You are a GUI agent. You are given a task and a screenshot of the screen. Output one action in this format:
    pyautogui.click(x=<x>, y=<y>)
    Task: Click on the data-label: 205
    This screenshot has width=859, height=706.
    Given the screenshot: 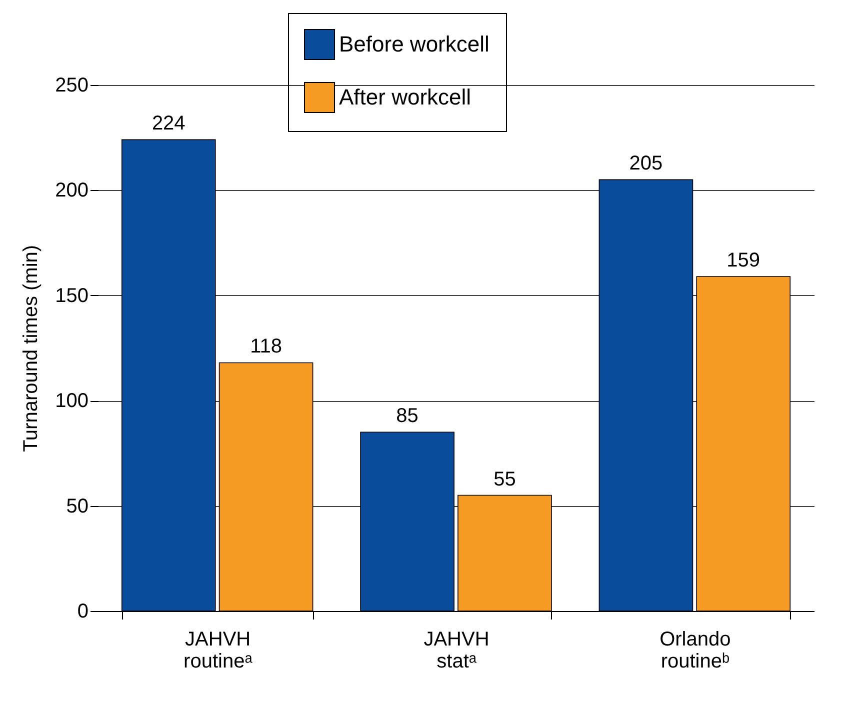 What is the action you would take?
    pyautogui.click(x=646, y=163)
    